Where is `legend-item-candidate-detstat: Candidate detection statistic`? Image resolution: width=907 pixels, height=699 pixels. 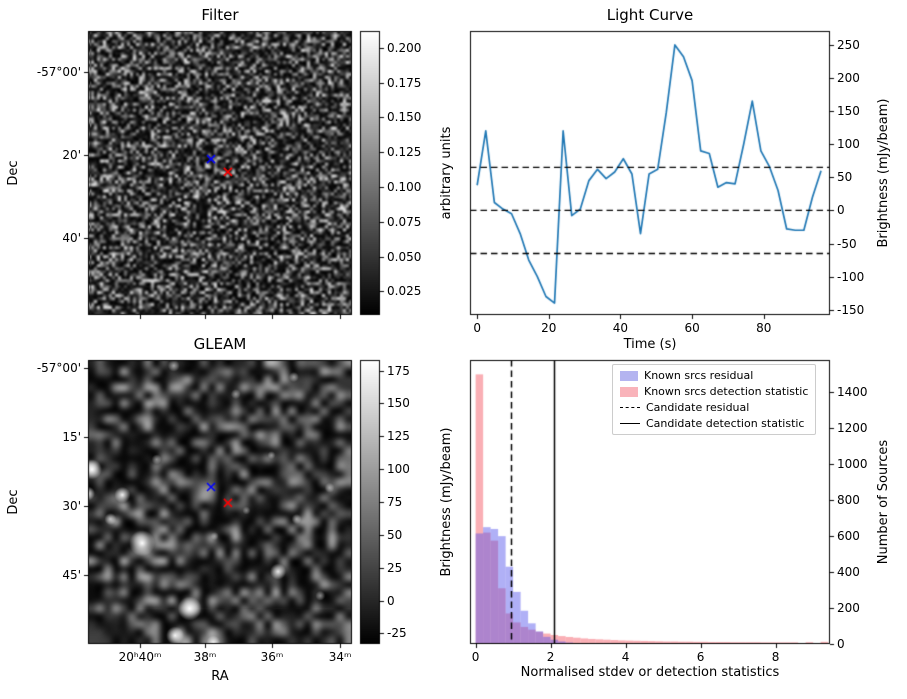
legend-item-candidate-detstat: Candidate detection statistic is located at coordinates (714, 423).